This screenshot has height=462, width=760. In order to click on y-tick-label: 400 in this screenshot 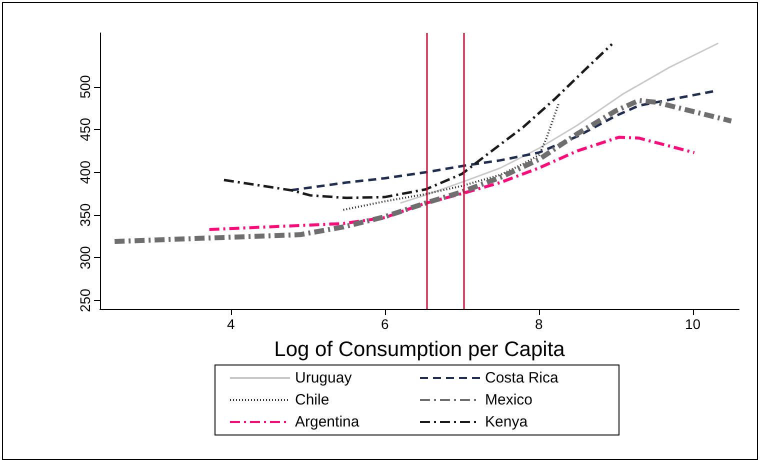, I will do `click(85, 172)`.